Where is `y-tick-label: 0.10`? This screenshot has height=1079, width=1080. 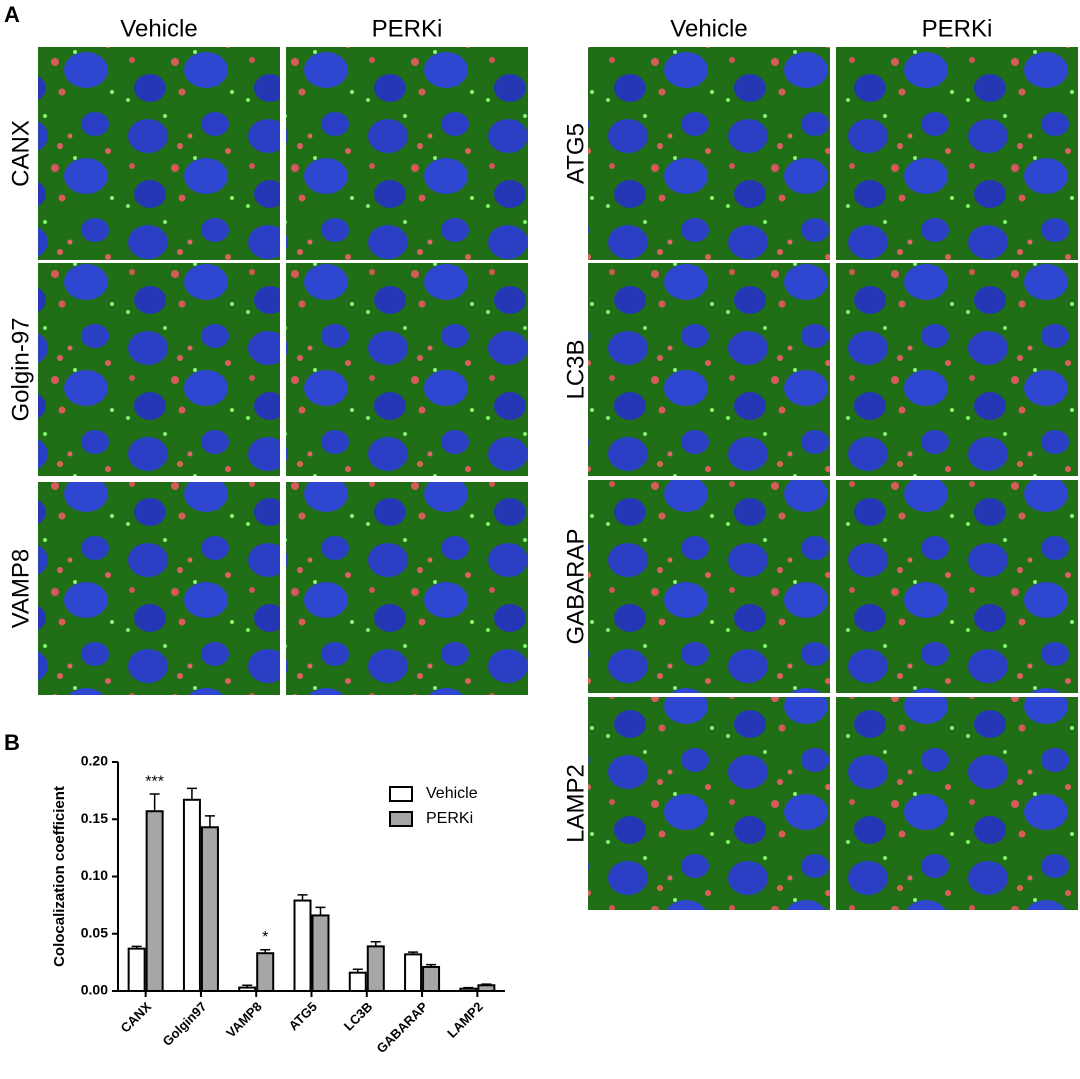
y-tick-label: 0.10 is located at coordinates (94, 875).